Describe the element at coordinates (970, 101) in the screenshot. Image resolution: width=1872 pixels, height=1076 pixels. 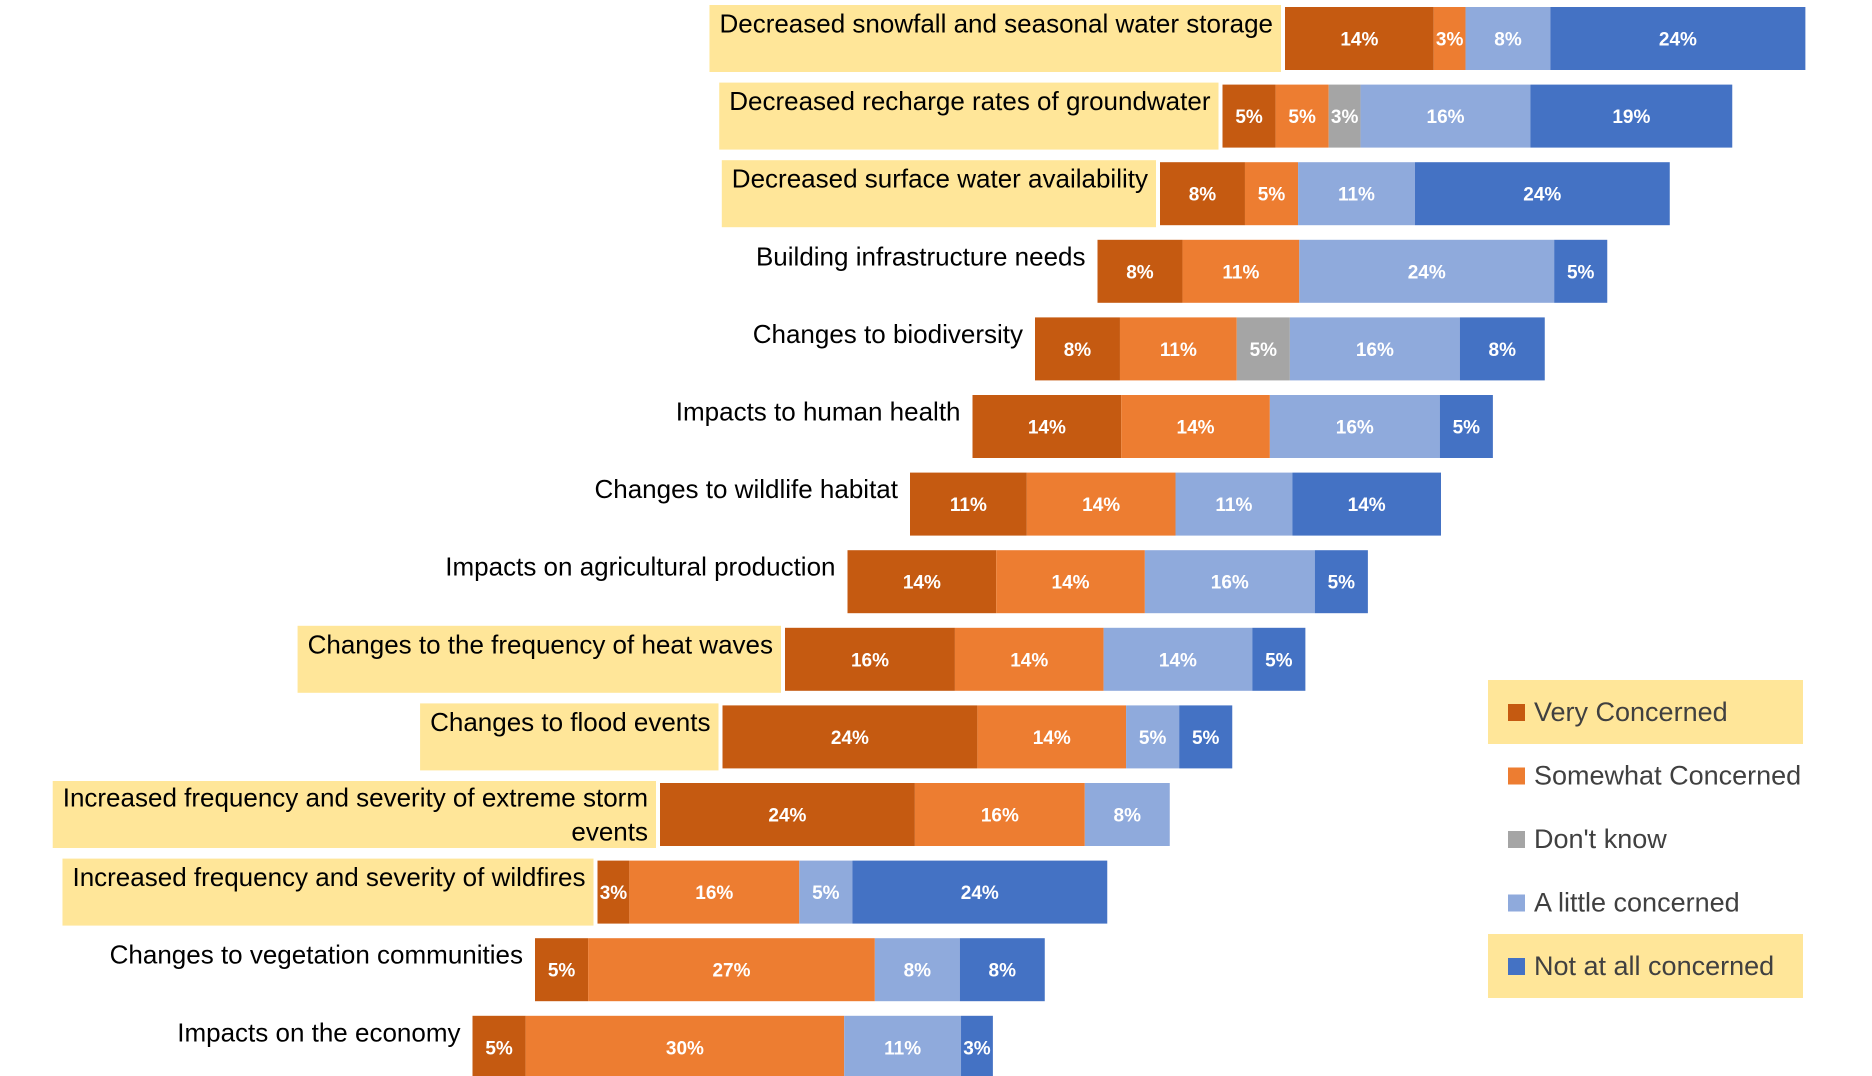
I see `category-label: Decreased recharge rates of groundwater` at that location.